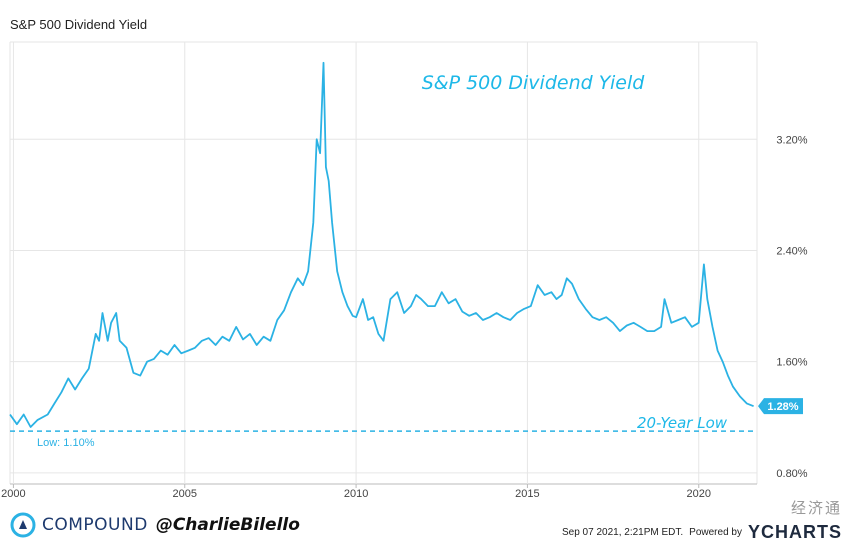  I want to click on ycharts-logo: YCHARTS, so click(794, 532).